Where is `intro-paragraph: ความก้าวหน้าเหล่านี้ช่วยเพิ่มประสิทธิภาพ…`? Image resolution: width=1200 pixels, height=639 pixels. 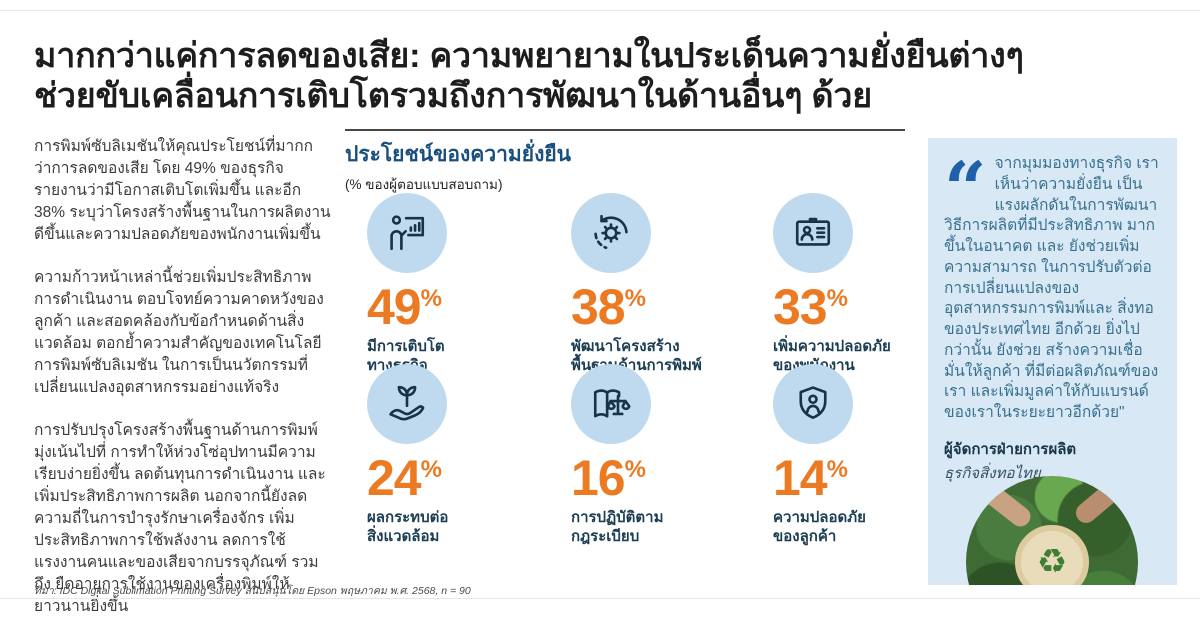
intro-paragraph: ความก้าวหน้าเหล่านี้ช่วยเพิ่มประสิทธิภาพ… is located at coordinates (179, 332).